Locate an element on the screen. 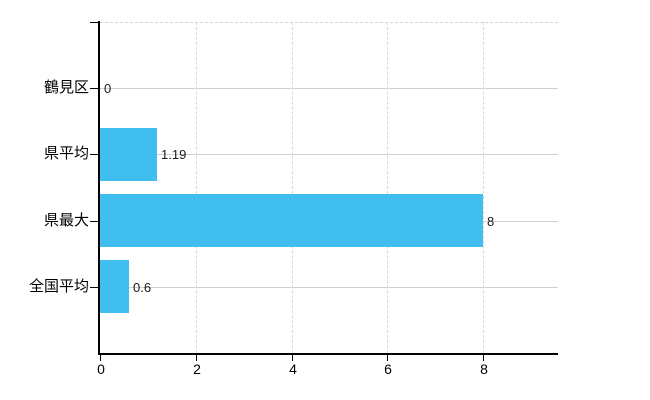  x-tick-label: 8 is located at coordinates (484, 369).